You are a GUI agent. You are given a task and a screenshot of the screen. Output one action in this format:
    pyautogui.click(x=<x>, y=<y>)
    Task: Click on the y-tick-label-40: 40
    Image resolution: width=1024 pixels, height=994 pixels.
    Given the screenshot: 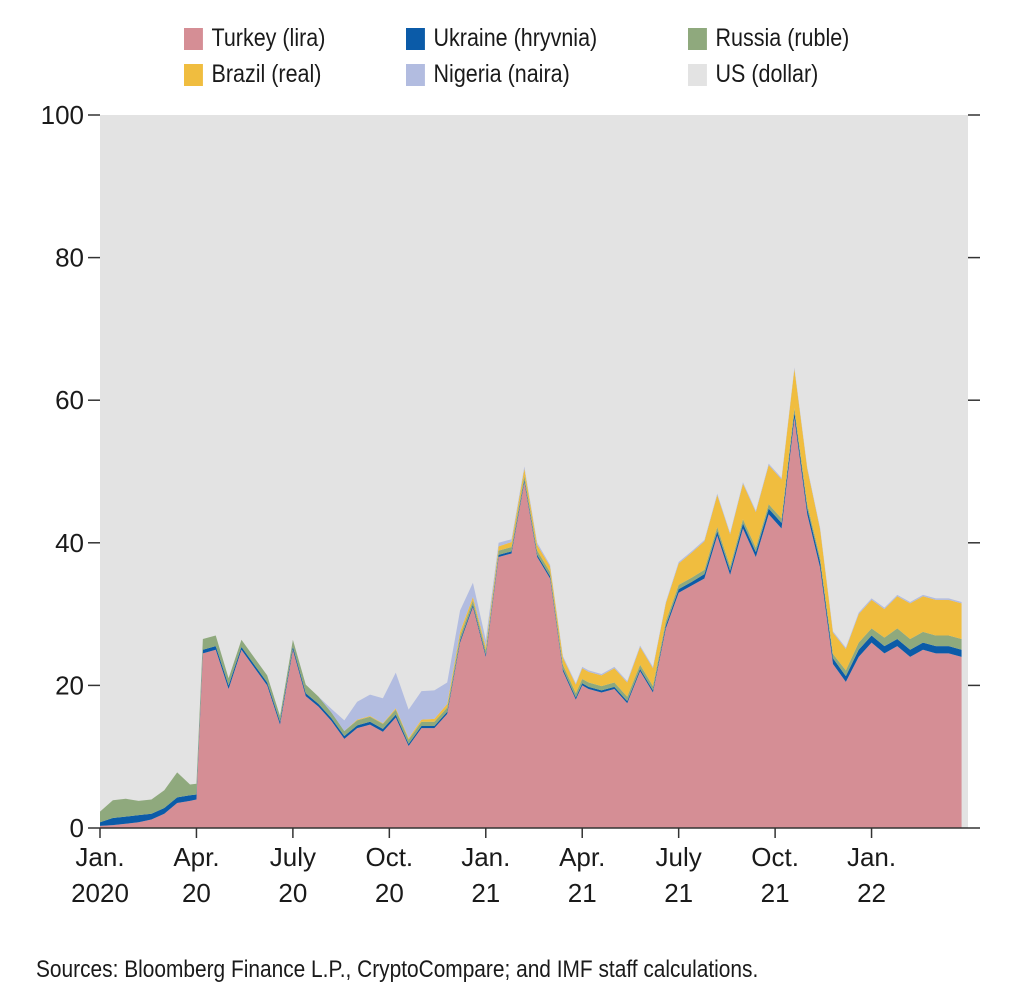 What is the action you would take?
    pyautogui.click(x=69, y=543)
    